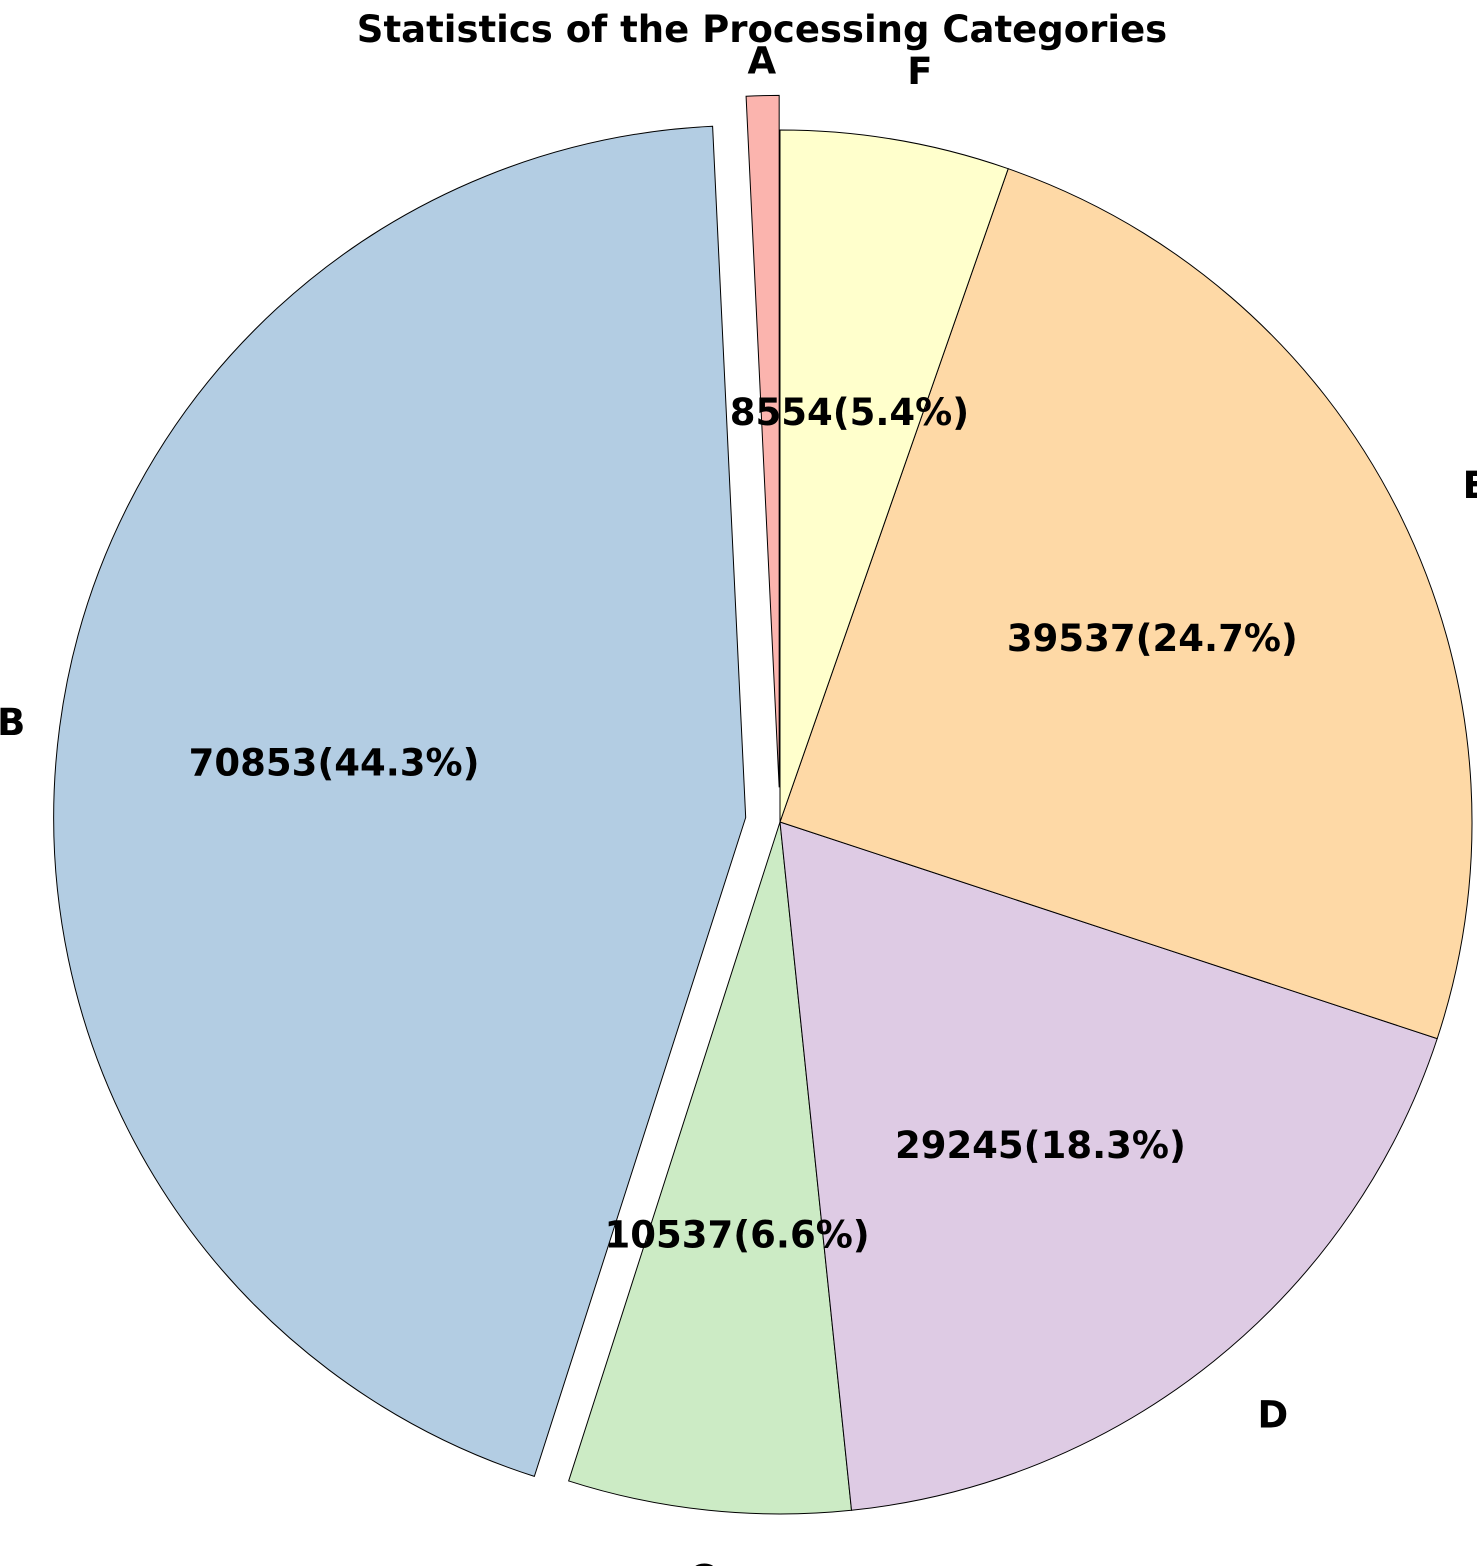 This screenshot has height=1566, width=1477. I want to click on slice-category-label-e: E, so click(1470, 485).